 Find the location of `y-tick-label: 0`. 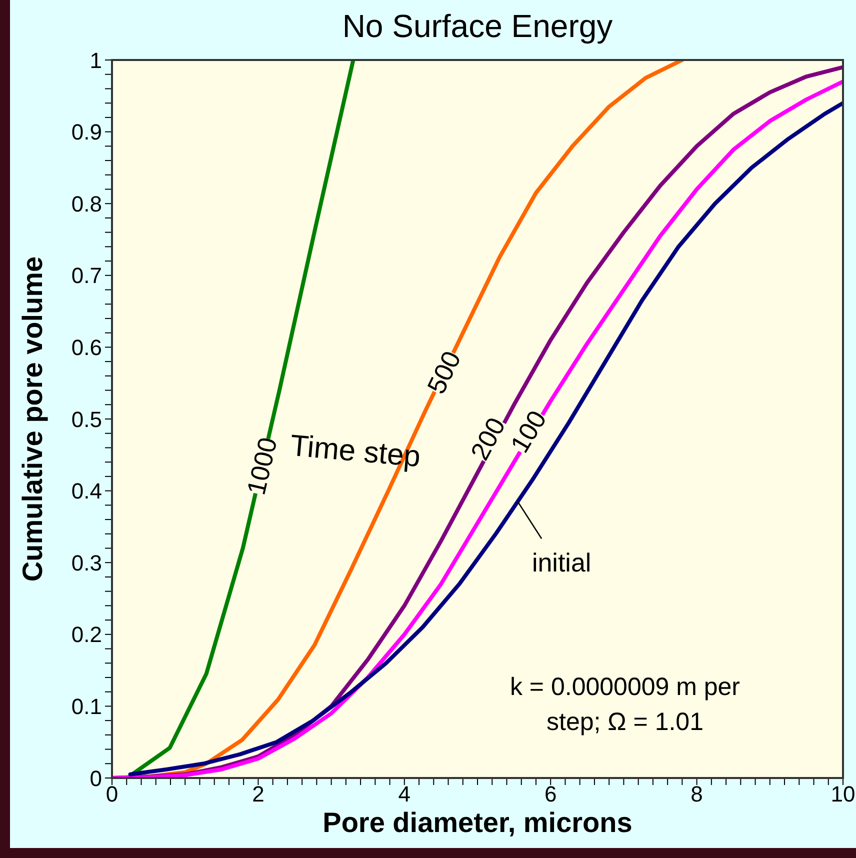

y-tick-label: 0 is located at coordinates (96, 778).